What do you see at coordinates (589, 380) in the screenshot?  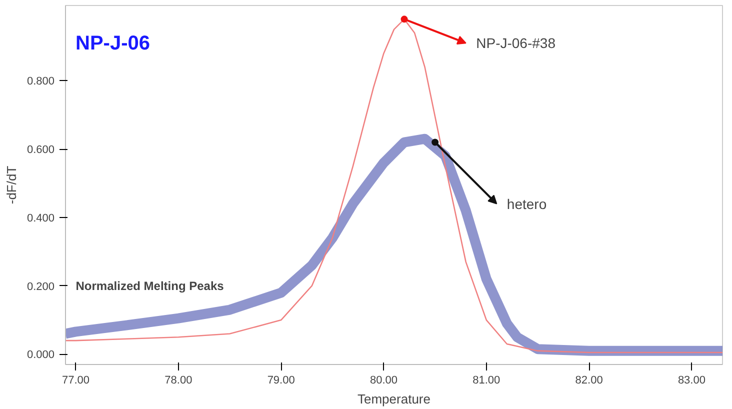 I see `x-tick-label: 82.00` at bounding box center [589, 380].